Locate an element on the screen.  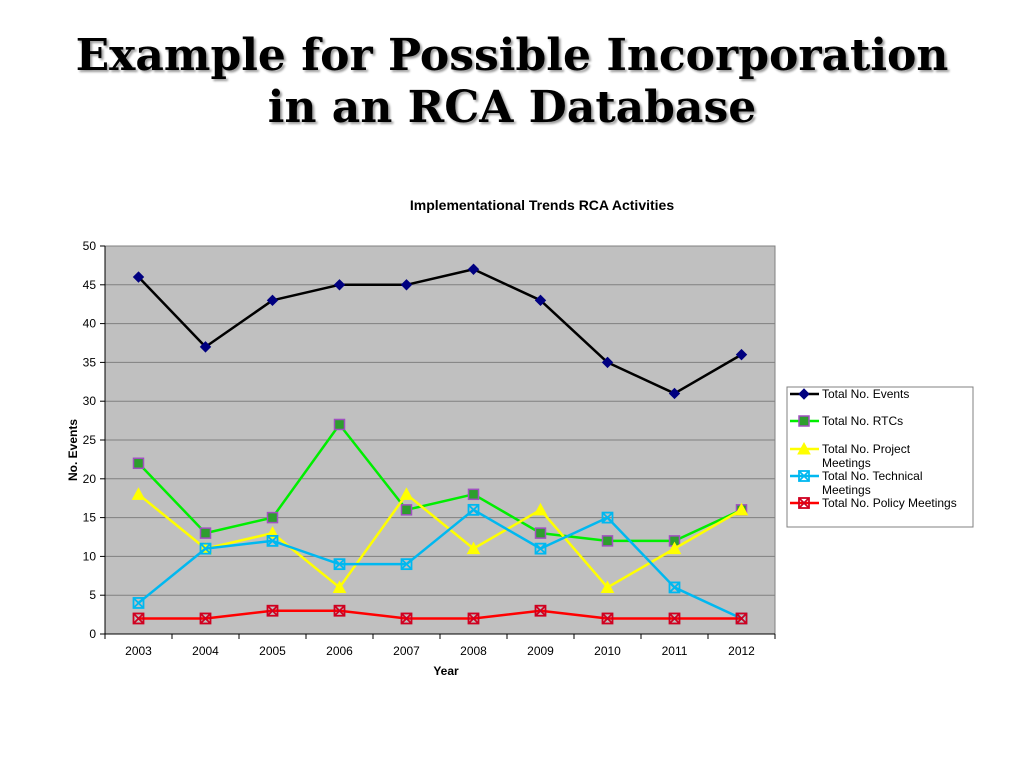
data-point-s5-2007 is located at coordinates (406, 618).